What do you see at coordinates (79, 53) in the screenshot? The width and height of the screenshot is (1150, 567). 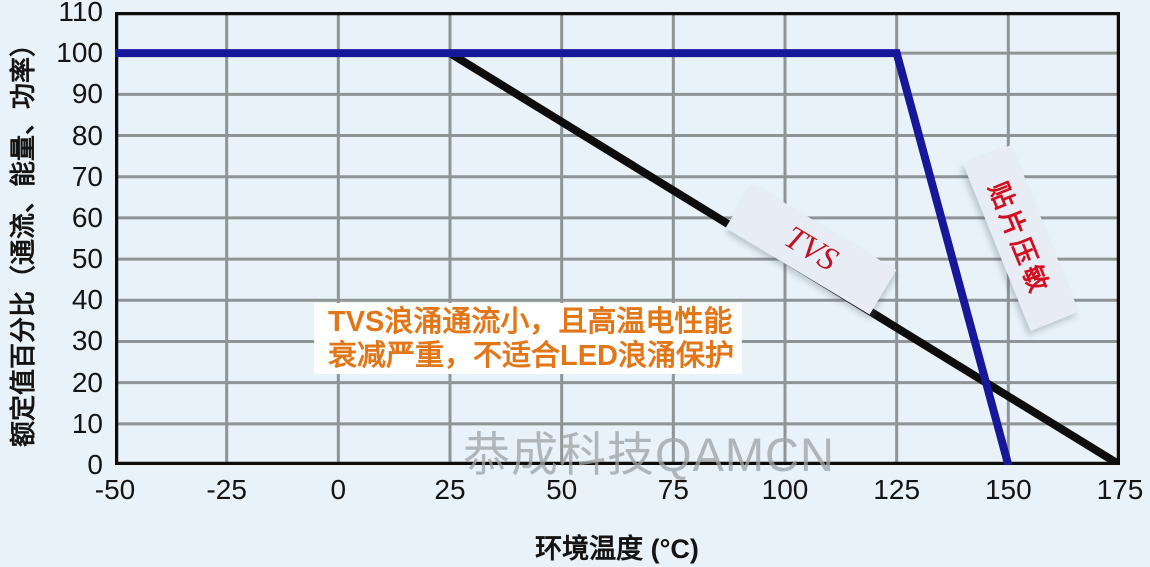 I see `y-tick-label: 100` at bounding box center [79, 53].